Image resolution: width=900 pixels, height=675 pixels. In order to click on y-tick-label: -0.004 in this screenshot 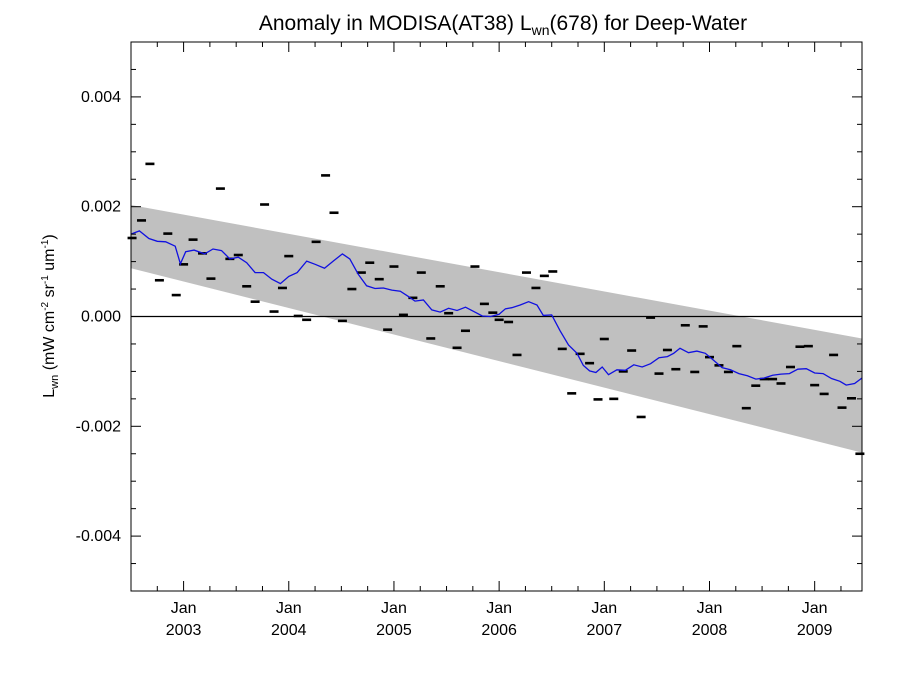, I will do `click(98, 536)`.